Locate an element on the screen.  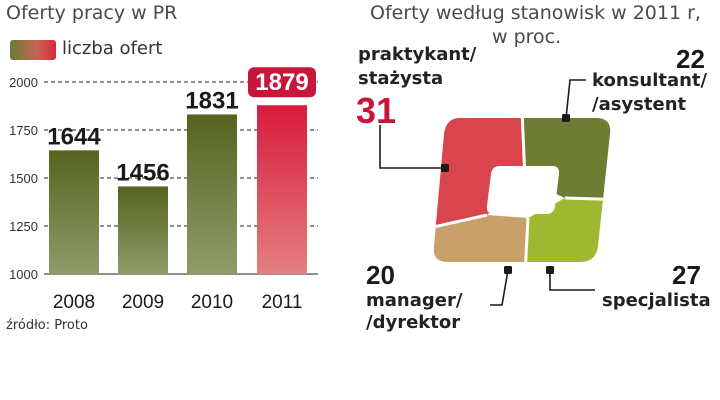
bar-value-label-2009: 1456 is located at coordinates (142, 172).